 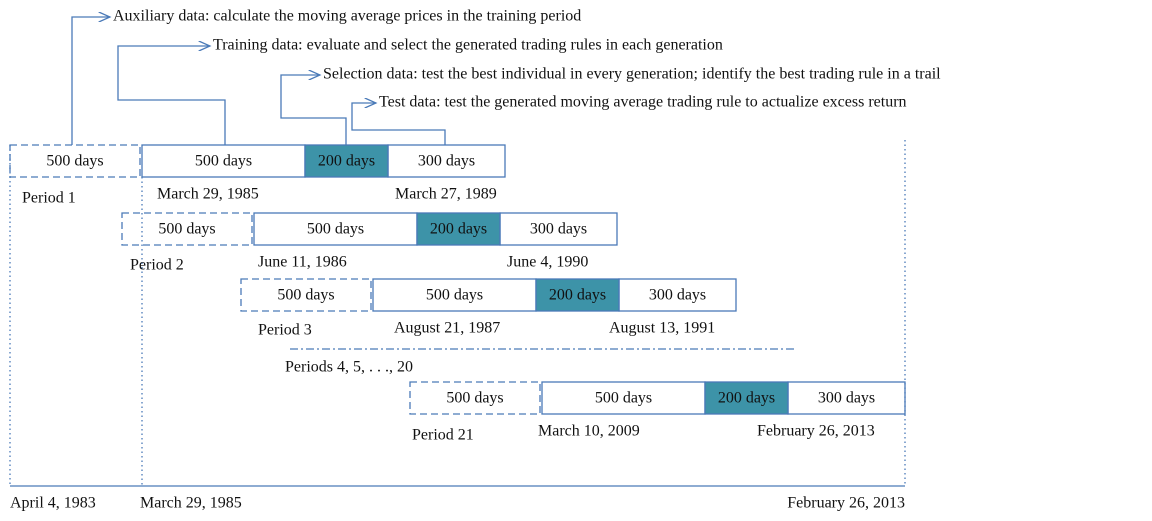 I want to click on end-date: February 26, 2013, so click(x=816, y=431).